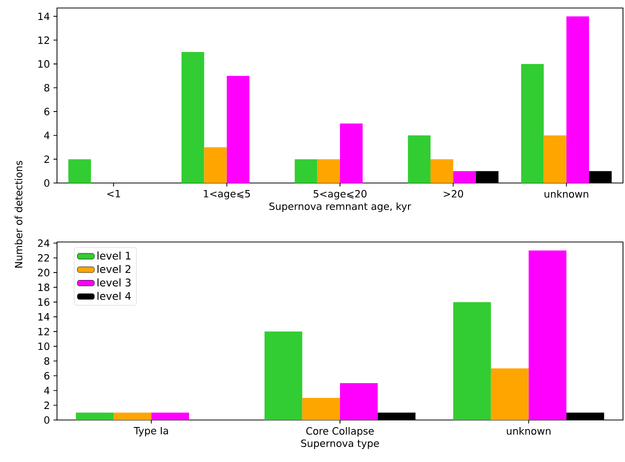 The width and height of the screenshot is (625, 462). Describe the element at coordinates (114, 296) in the screenshot. I see `legend-label: level 4` at that location.